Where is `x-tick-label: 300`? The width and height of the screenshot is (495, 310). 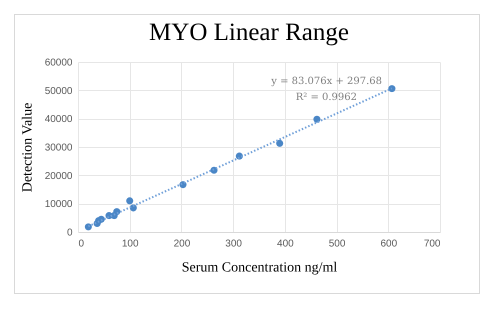
x-tick-label: 300 is located at coordinates (233, 244).